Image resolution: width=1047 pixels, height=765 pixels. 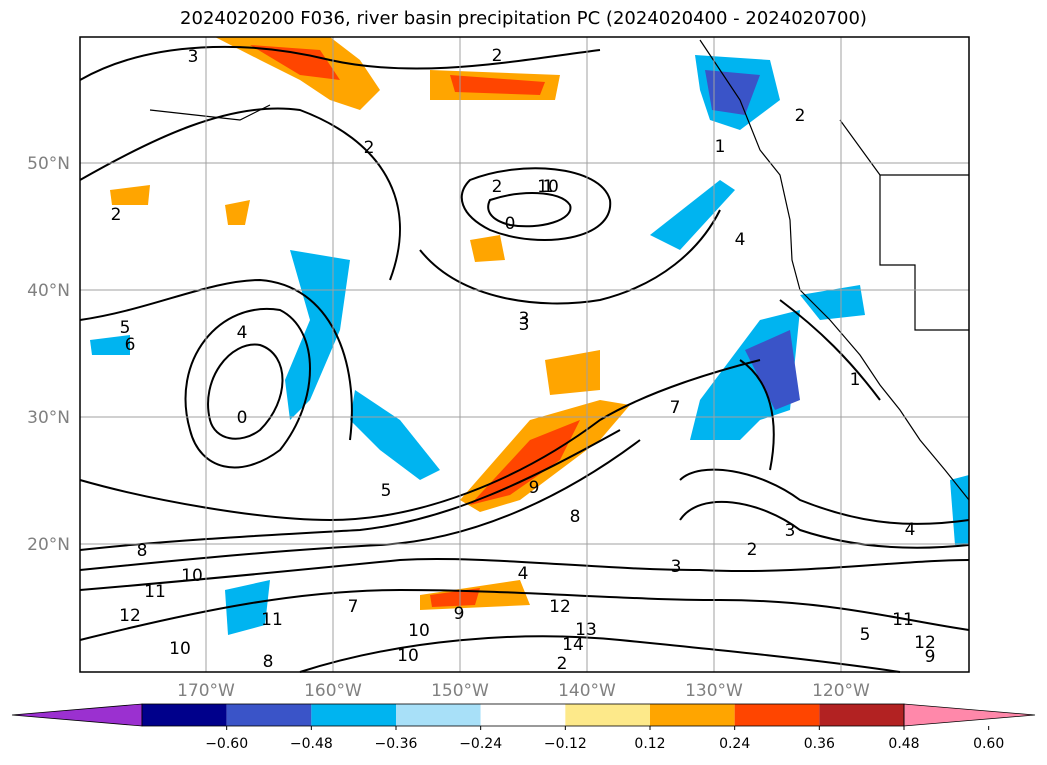 What do you see at coordinates (295, 62) in the screenshot?
I see `positive-anomaly-north-core` at bounding box center [295, 62].